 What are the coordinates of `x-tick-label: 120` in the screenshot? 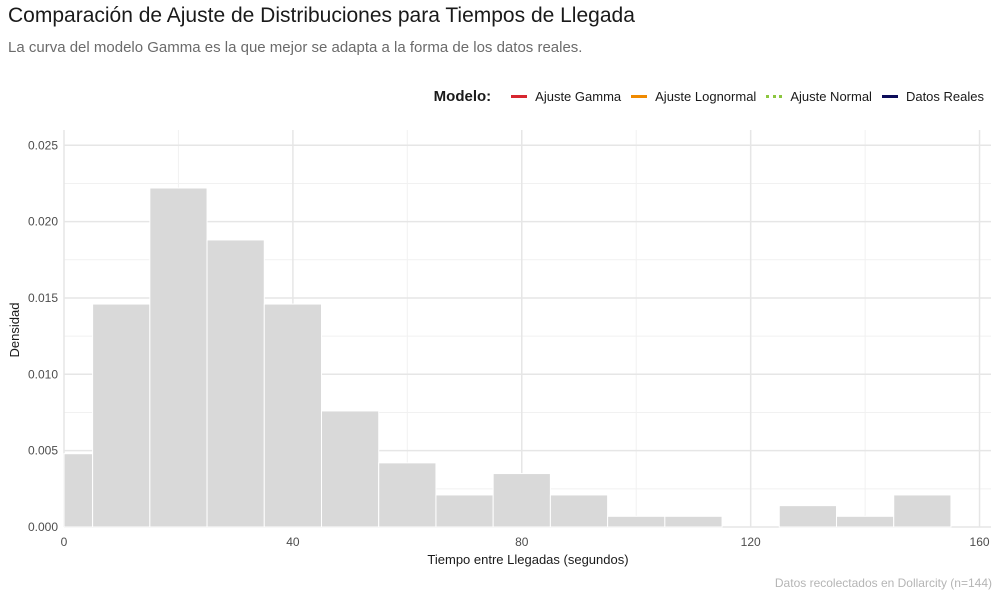 It's located at (751, 542).